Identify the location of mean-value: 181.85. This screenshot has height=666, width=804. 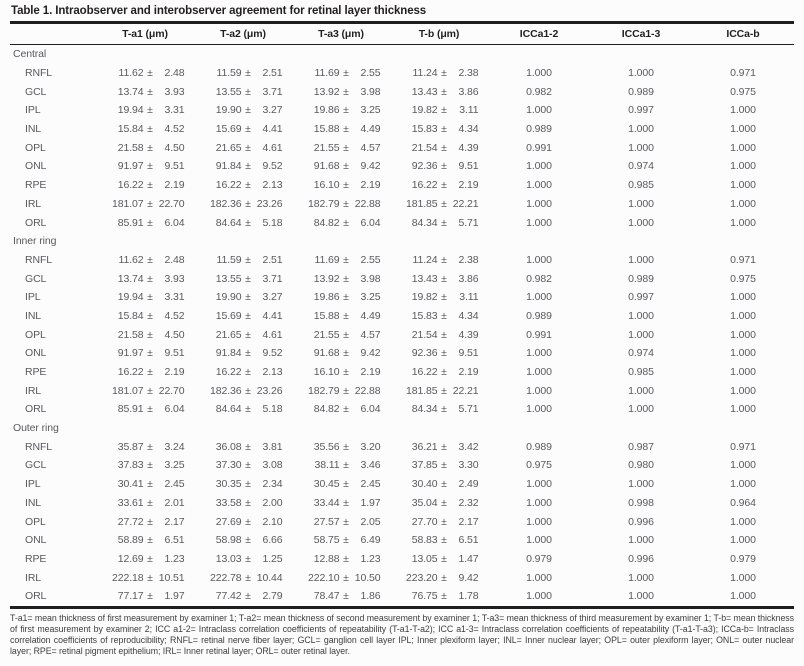
(421, 390).